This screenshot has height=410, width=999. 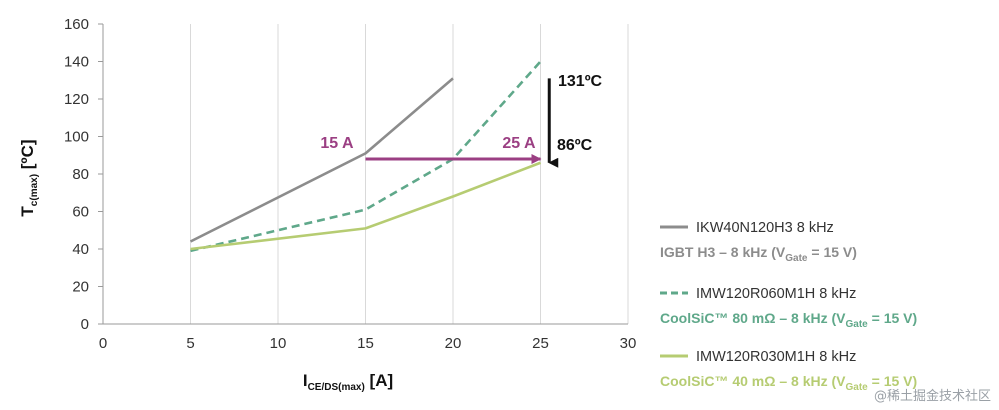 I want to click on y-tick-label-120: 120, so click(x=76, y=99).